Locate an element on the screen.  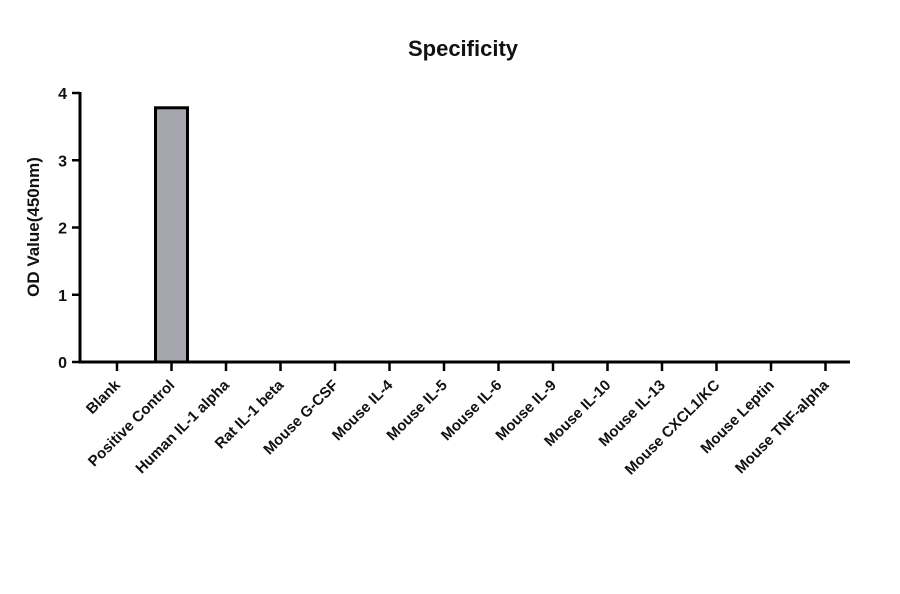
bar is located at coordinates (171, 235).